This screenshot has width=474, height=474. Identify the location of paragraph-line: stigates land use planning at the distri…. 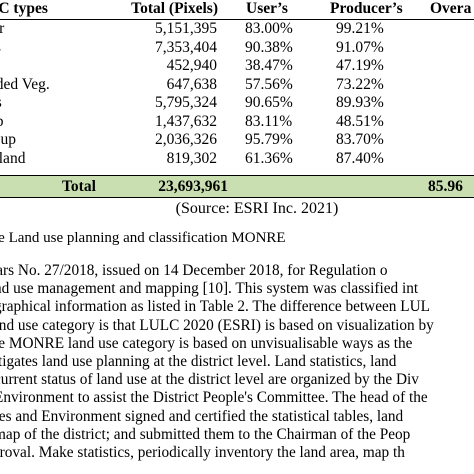
(198, 361).